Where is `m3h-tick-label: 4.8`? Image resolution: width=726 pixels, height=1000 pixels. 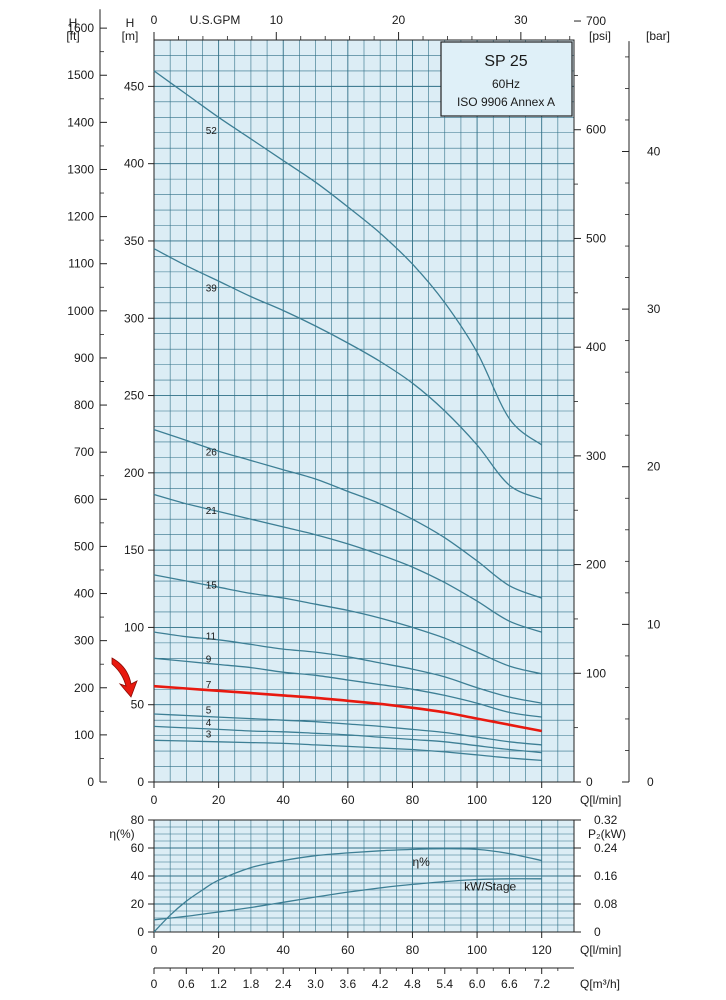 m3h-tick-label: 4.8 is located at coordinates (412, 984).